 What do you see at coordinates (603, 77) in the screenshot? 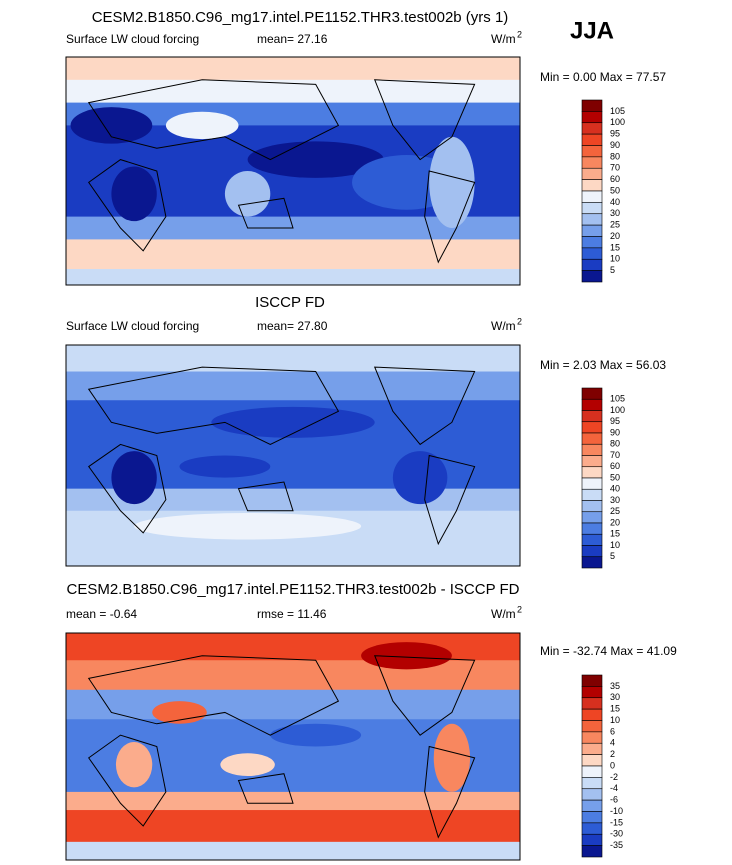
I see `min-max: Min = 0.00 Max = 77.57` at bounding box center [603, 77].